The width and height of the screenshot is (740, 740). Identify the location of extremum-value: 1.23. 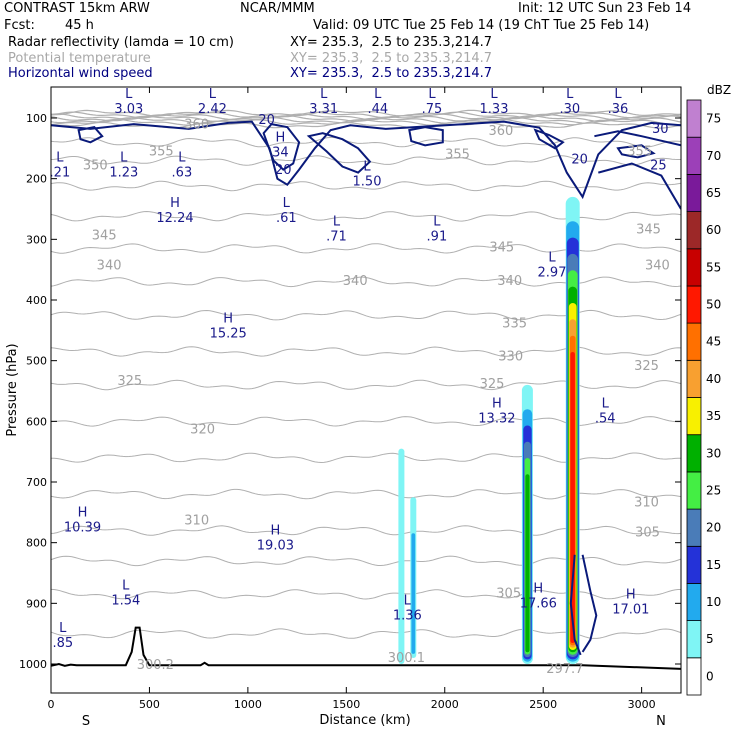
(123, 173).